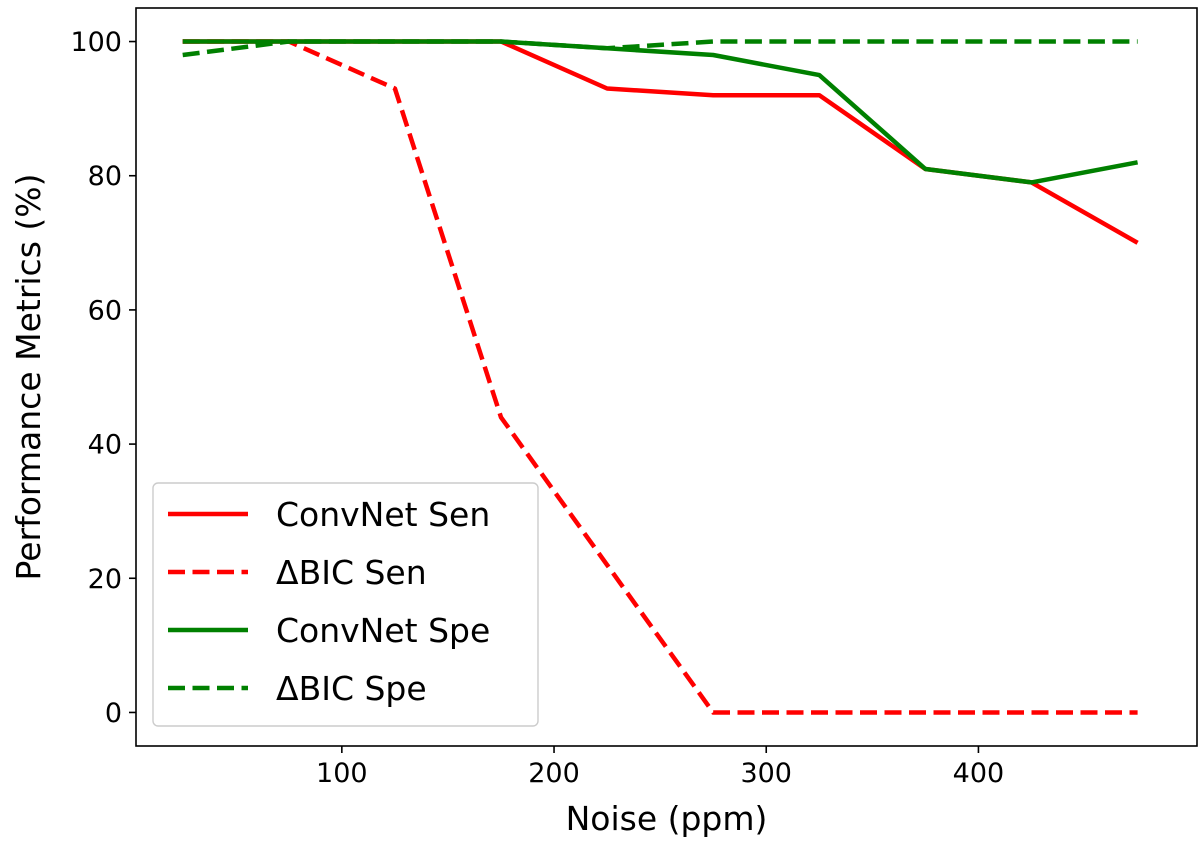  I want to click on y-tick-label: 100, so click(96, 42).